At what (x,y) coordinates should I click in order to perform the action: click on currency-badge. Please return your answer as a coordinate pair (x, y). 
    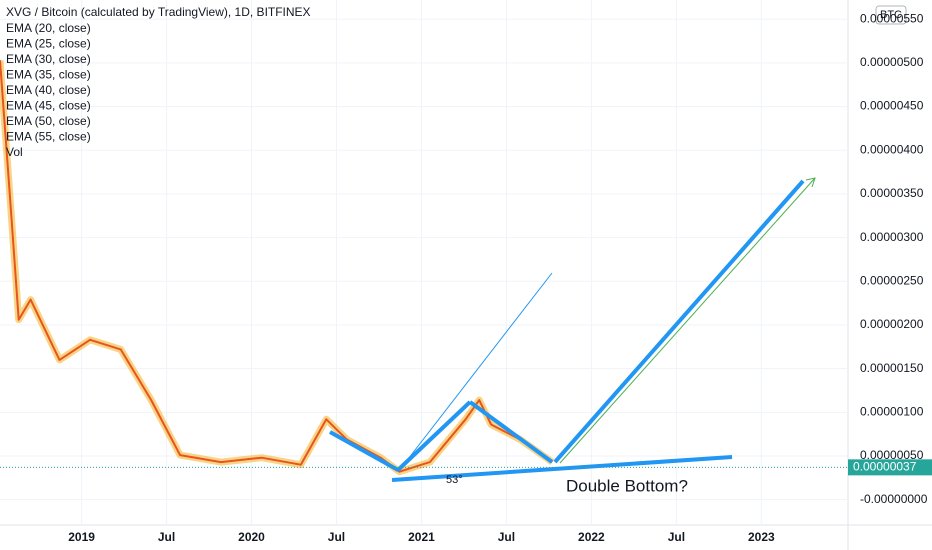
    Looking at the image, I should click on (891, 15).